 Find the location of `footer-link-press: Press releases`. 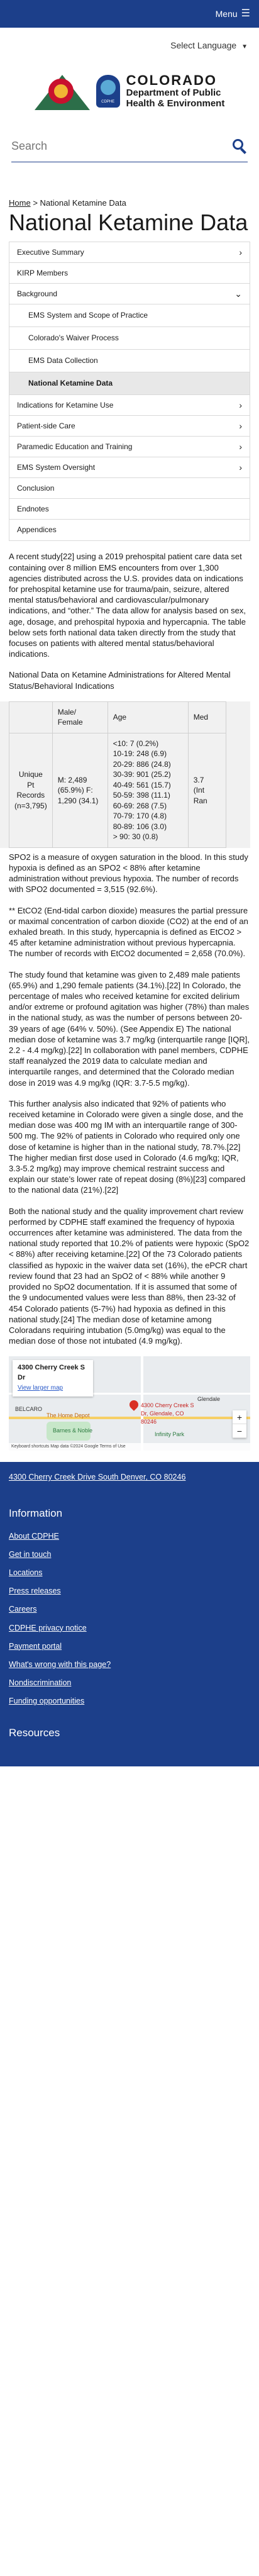

footer-link-press: Press releases is located at coordinates (35, 1591).